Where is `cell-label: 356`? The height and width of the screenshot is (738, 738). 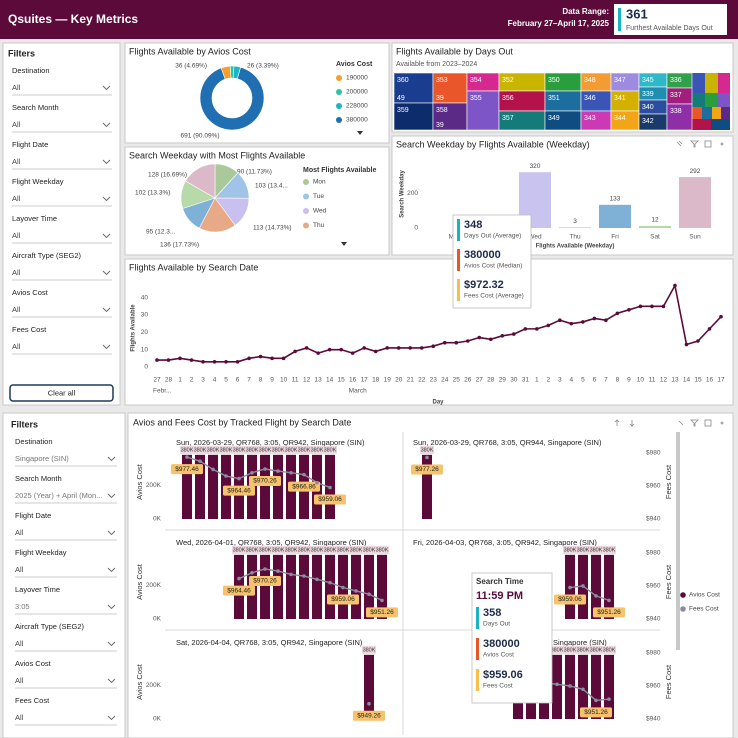
cell-label: 356 is located at coordinates (508, 98).